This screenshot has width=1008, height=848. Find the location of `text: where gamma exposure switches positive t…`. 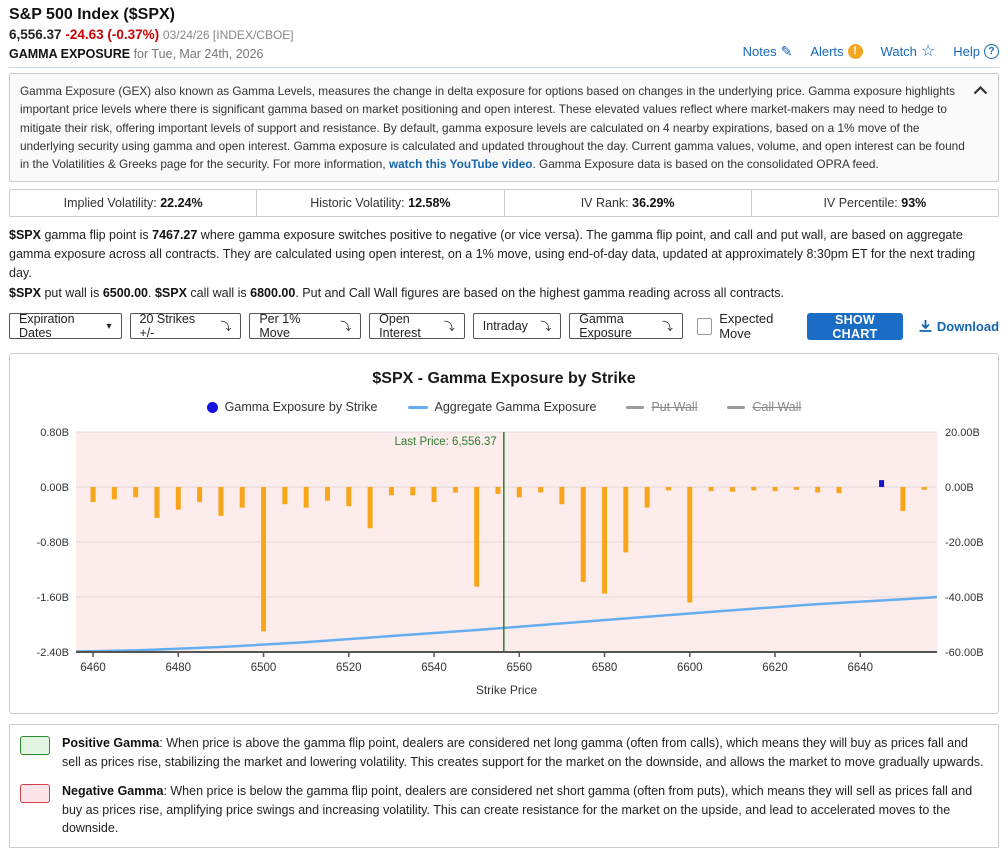

text: where gamma exposure switches positive t… is located at coordinates (492, 254).